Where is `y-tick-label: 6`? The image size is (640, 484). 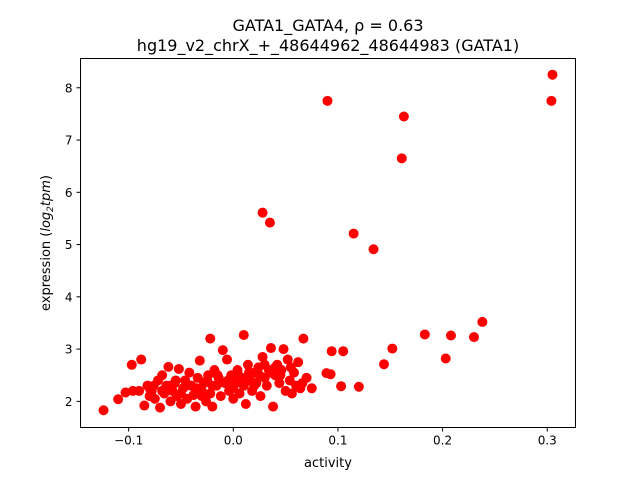 y-tick-label: 6 is located at coordinates (69, 193).